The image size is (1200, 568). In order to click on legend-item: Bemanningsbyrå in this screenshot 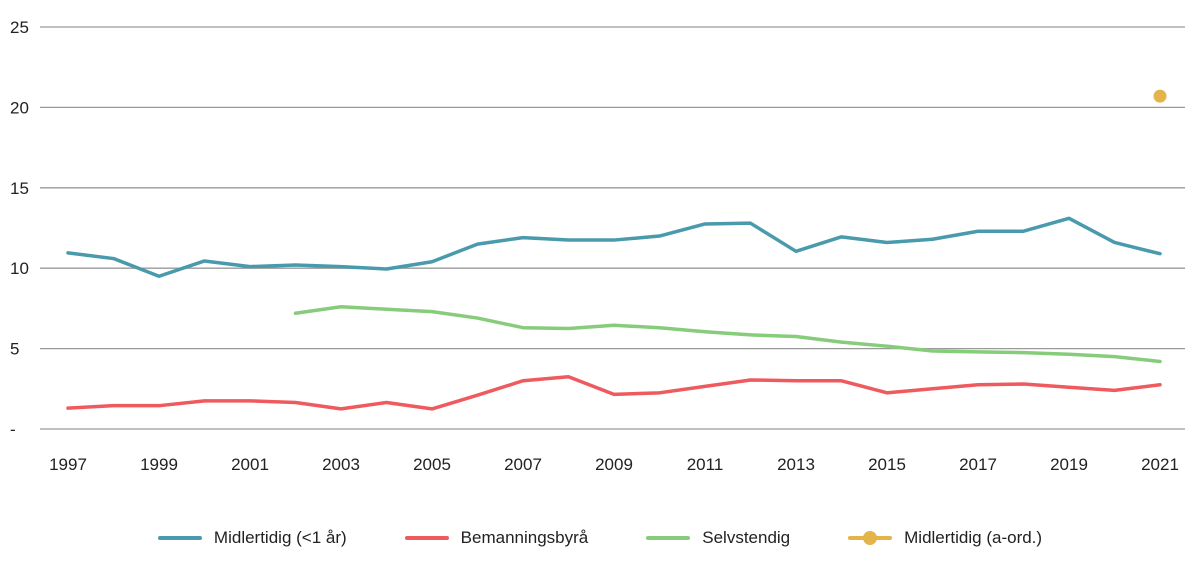, I will do `click(496, 538)`.